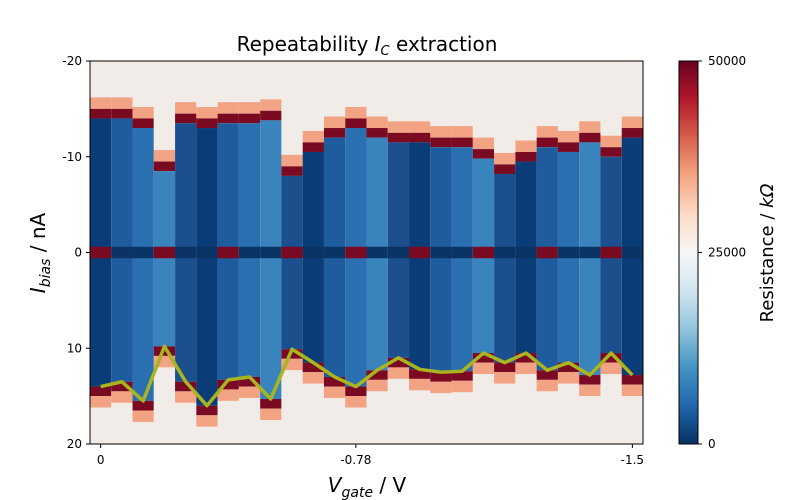 The width and height of the screenshot is (807, 500). I want to click on colorbar-tick-label: 0, so click(712, 444).